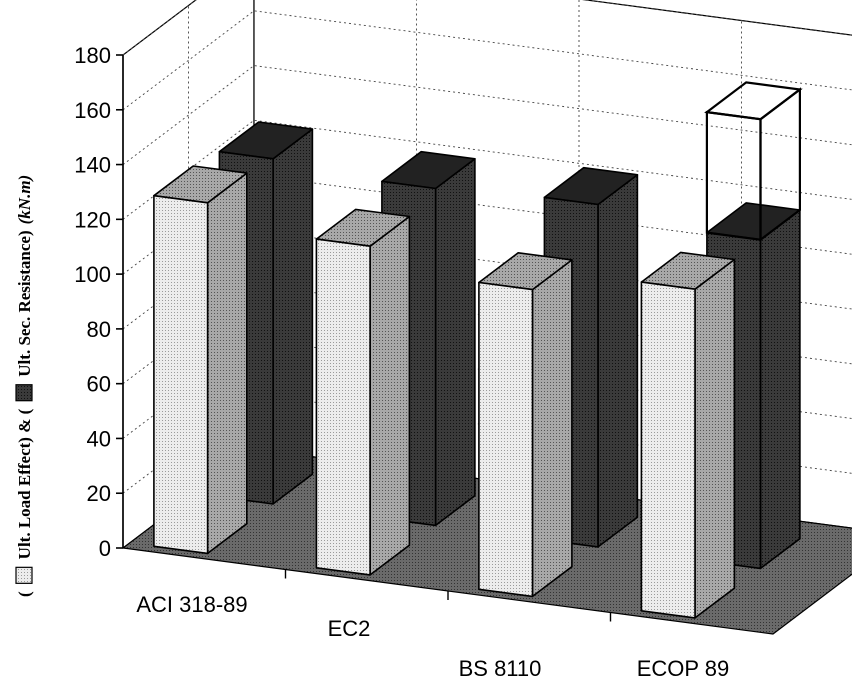 The image size is (852, 686). I want to click on y-tick-label: 20, so click(99, 493).